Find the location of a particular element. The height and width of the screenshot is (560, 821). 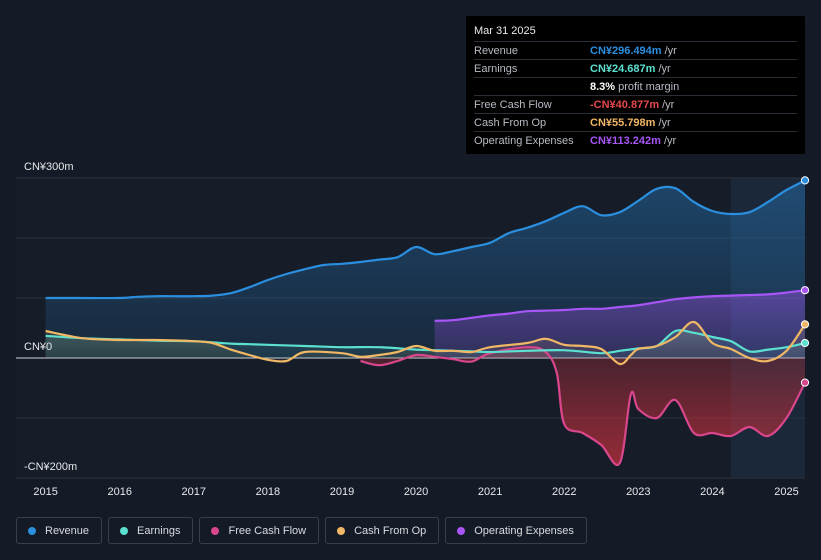

tooltip-row-operating-expenses: Operating Expenses CN¥113.242m /yr is located at coordinates (635, 140).